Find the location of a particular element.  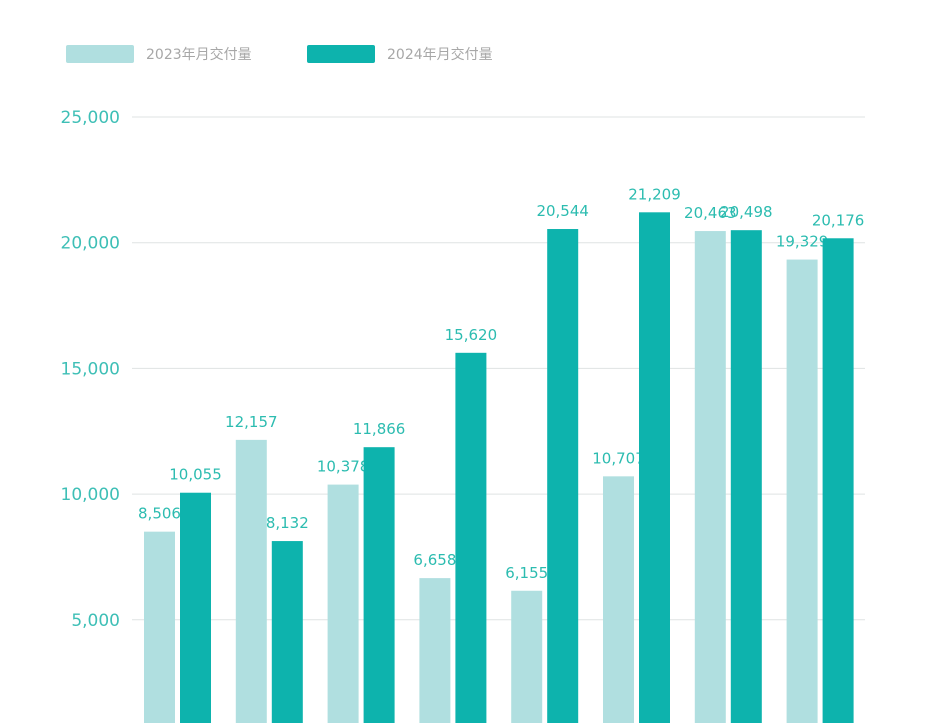

legend-label-2023: 2023年月交付量 is located at coordinates (199, 55).